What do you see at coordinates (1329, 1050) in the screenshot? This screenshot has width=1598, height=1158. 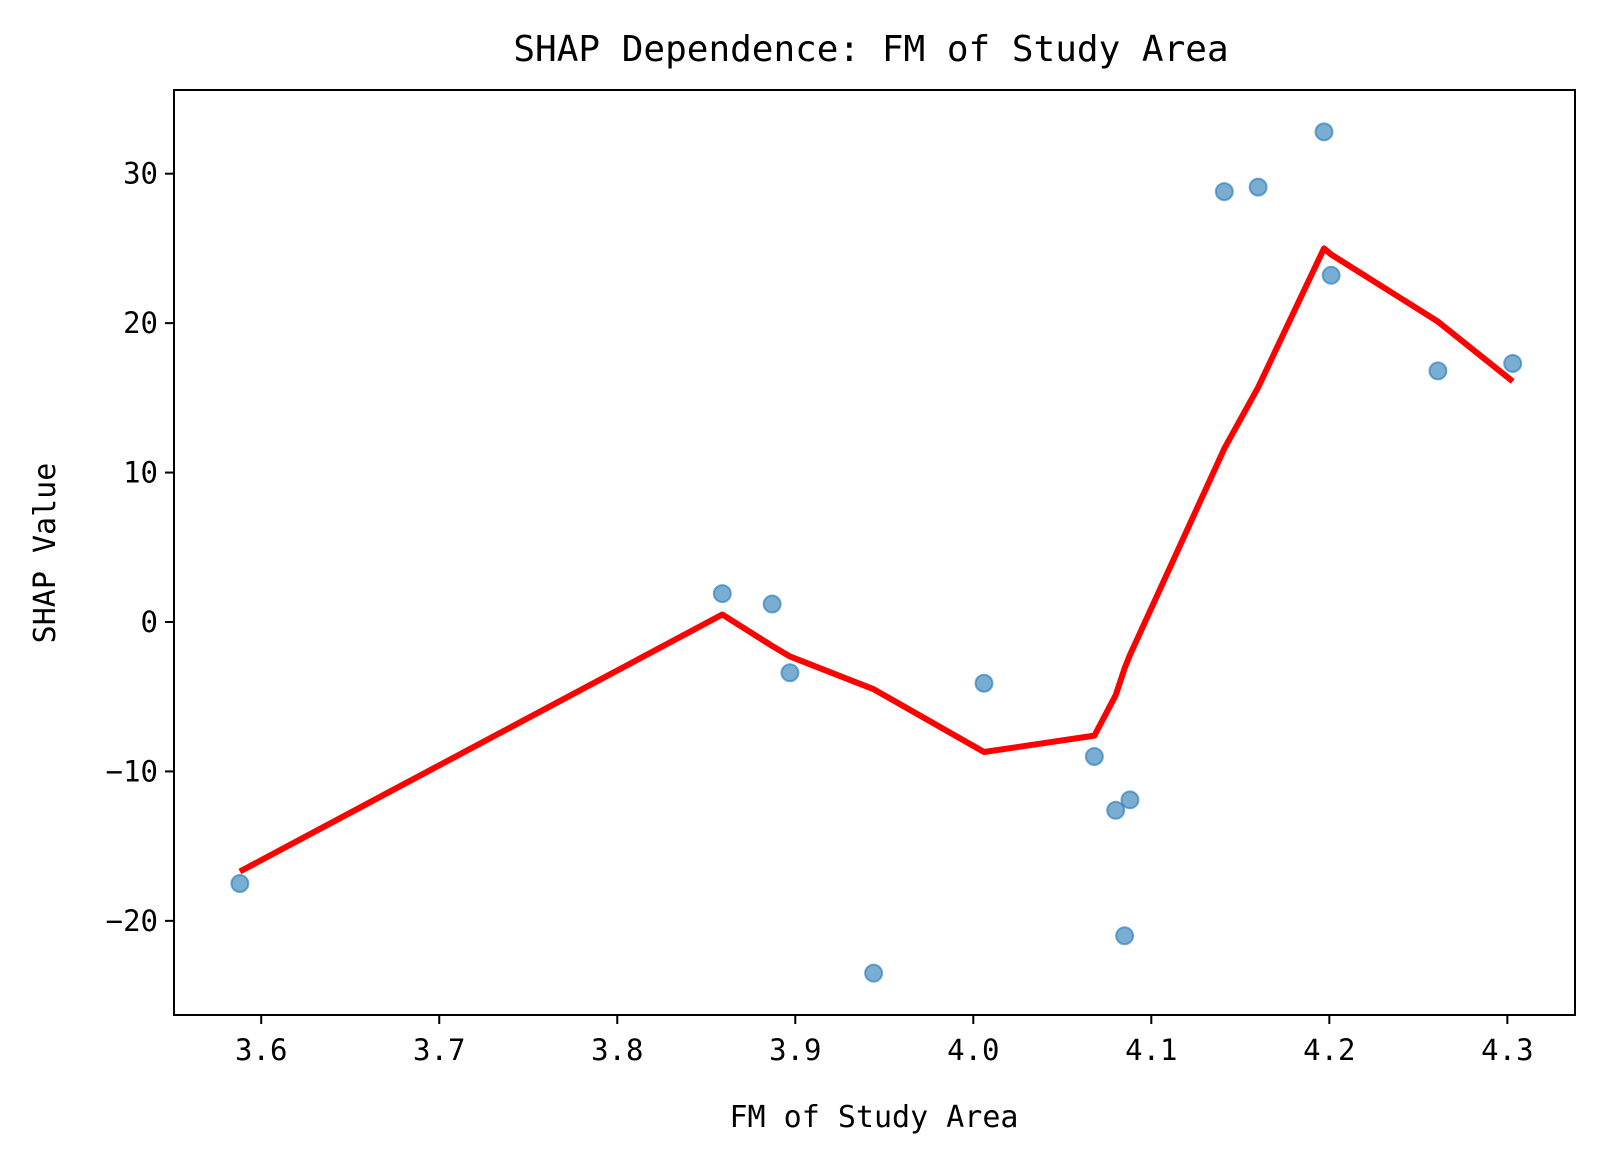 I see `x-tick-label: 4.2` at bounding box center [1329, 1050].